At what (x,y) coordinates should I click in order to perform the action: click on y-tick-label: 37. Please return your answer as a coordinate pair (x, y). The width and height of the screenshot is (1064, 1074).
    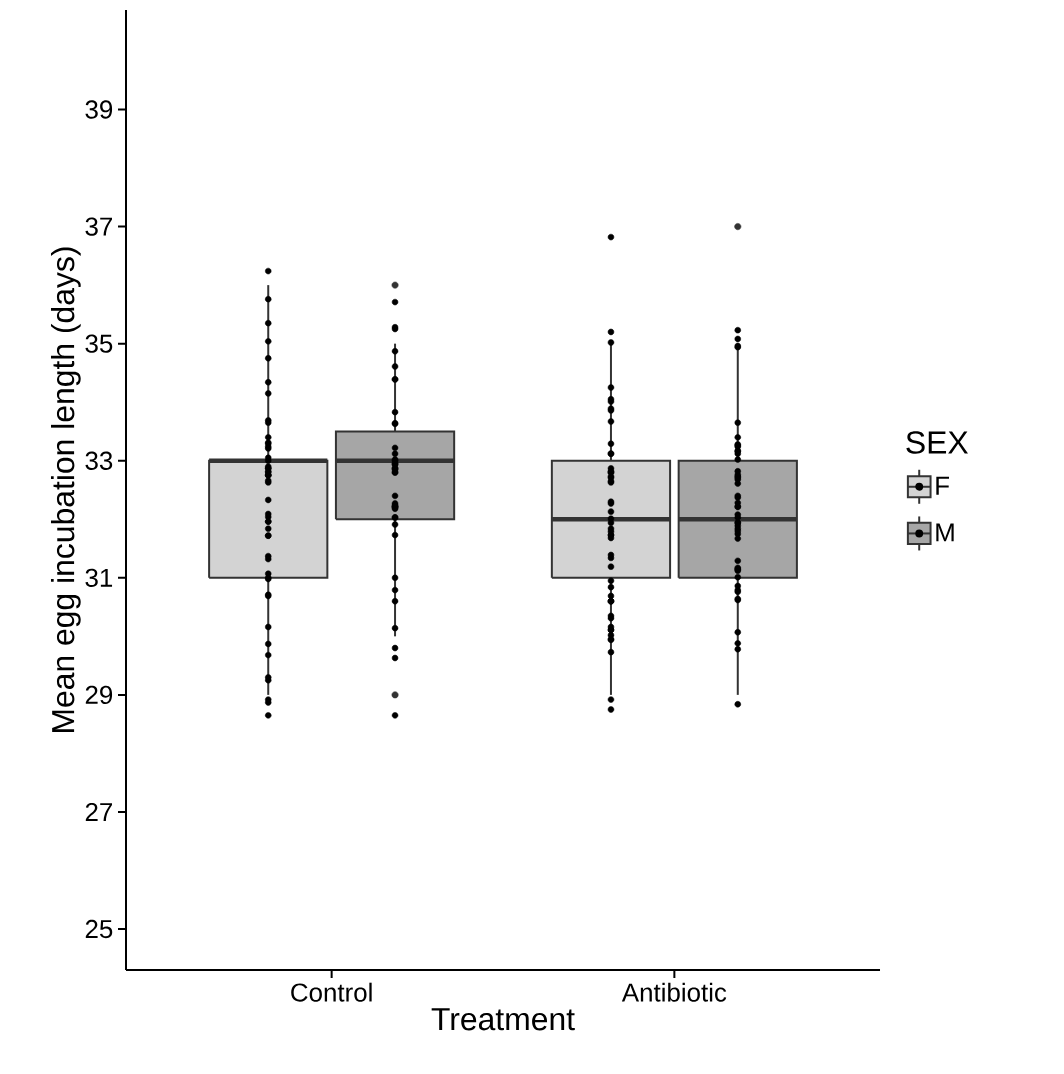
    Looking at the image, I should click on (98, 226).